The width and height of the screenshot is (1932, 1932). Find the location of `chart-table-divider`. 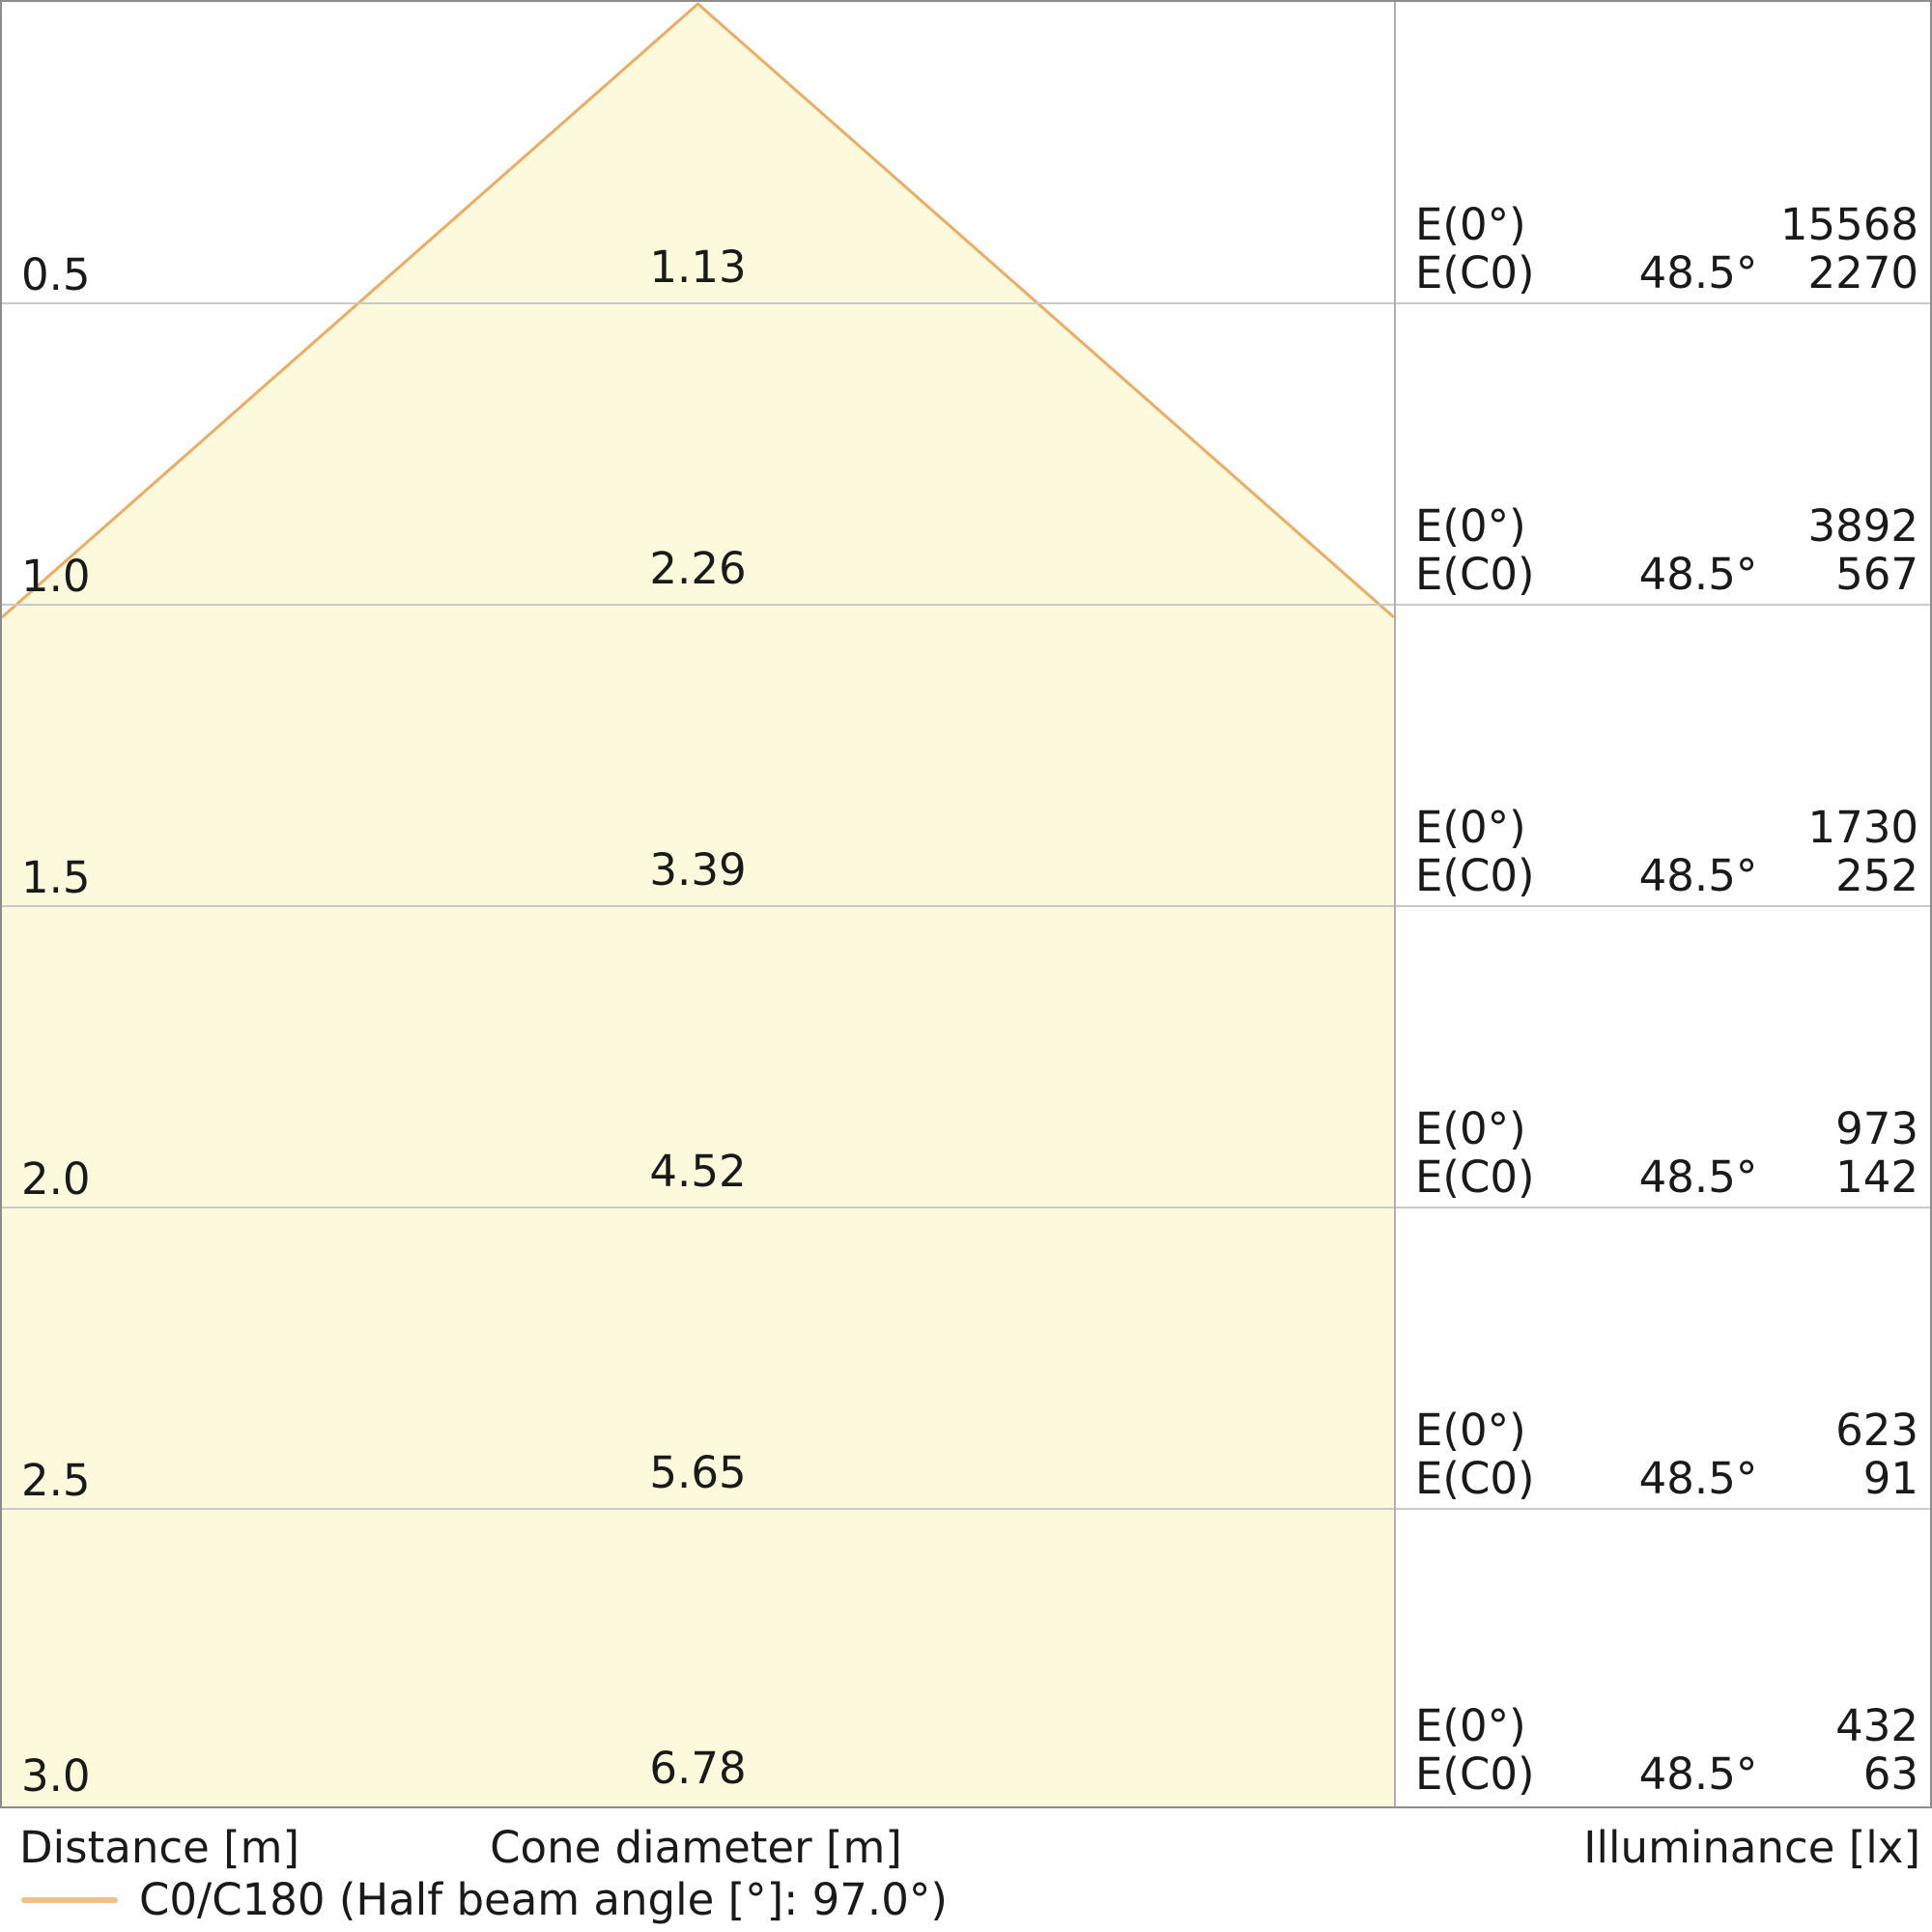

chart-table-divider is located at coordinates (1395, 904).